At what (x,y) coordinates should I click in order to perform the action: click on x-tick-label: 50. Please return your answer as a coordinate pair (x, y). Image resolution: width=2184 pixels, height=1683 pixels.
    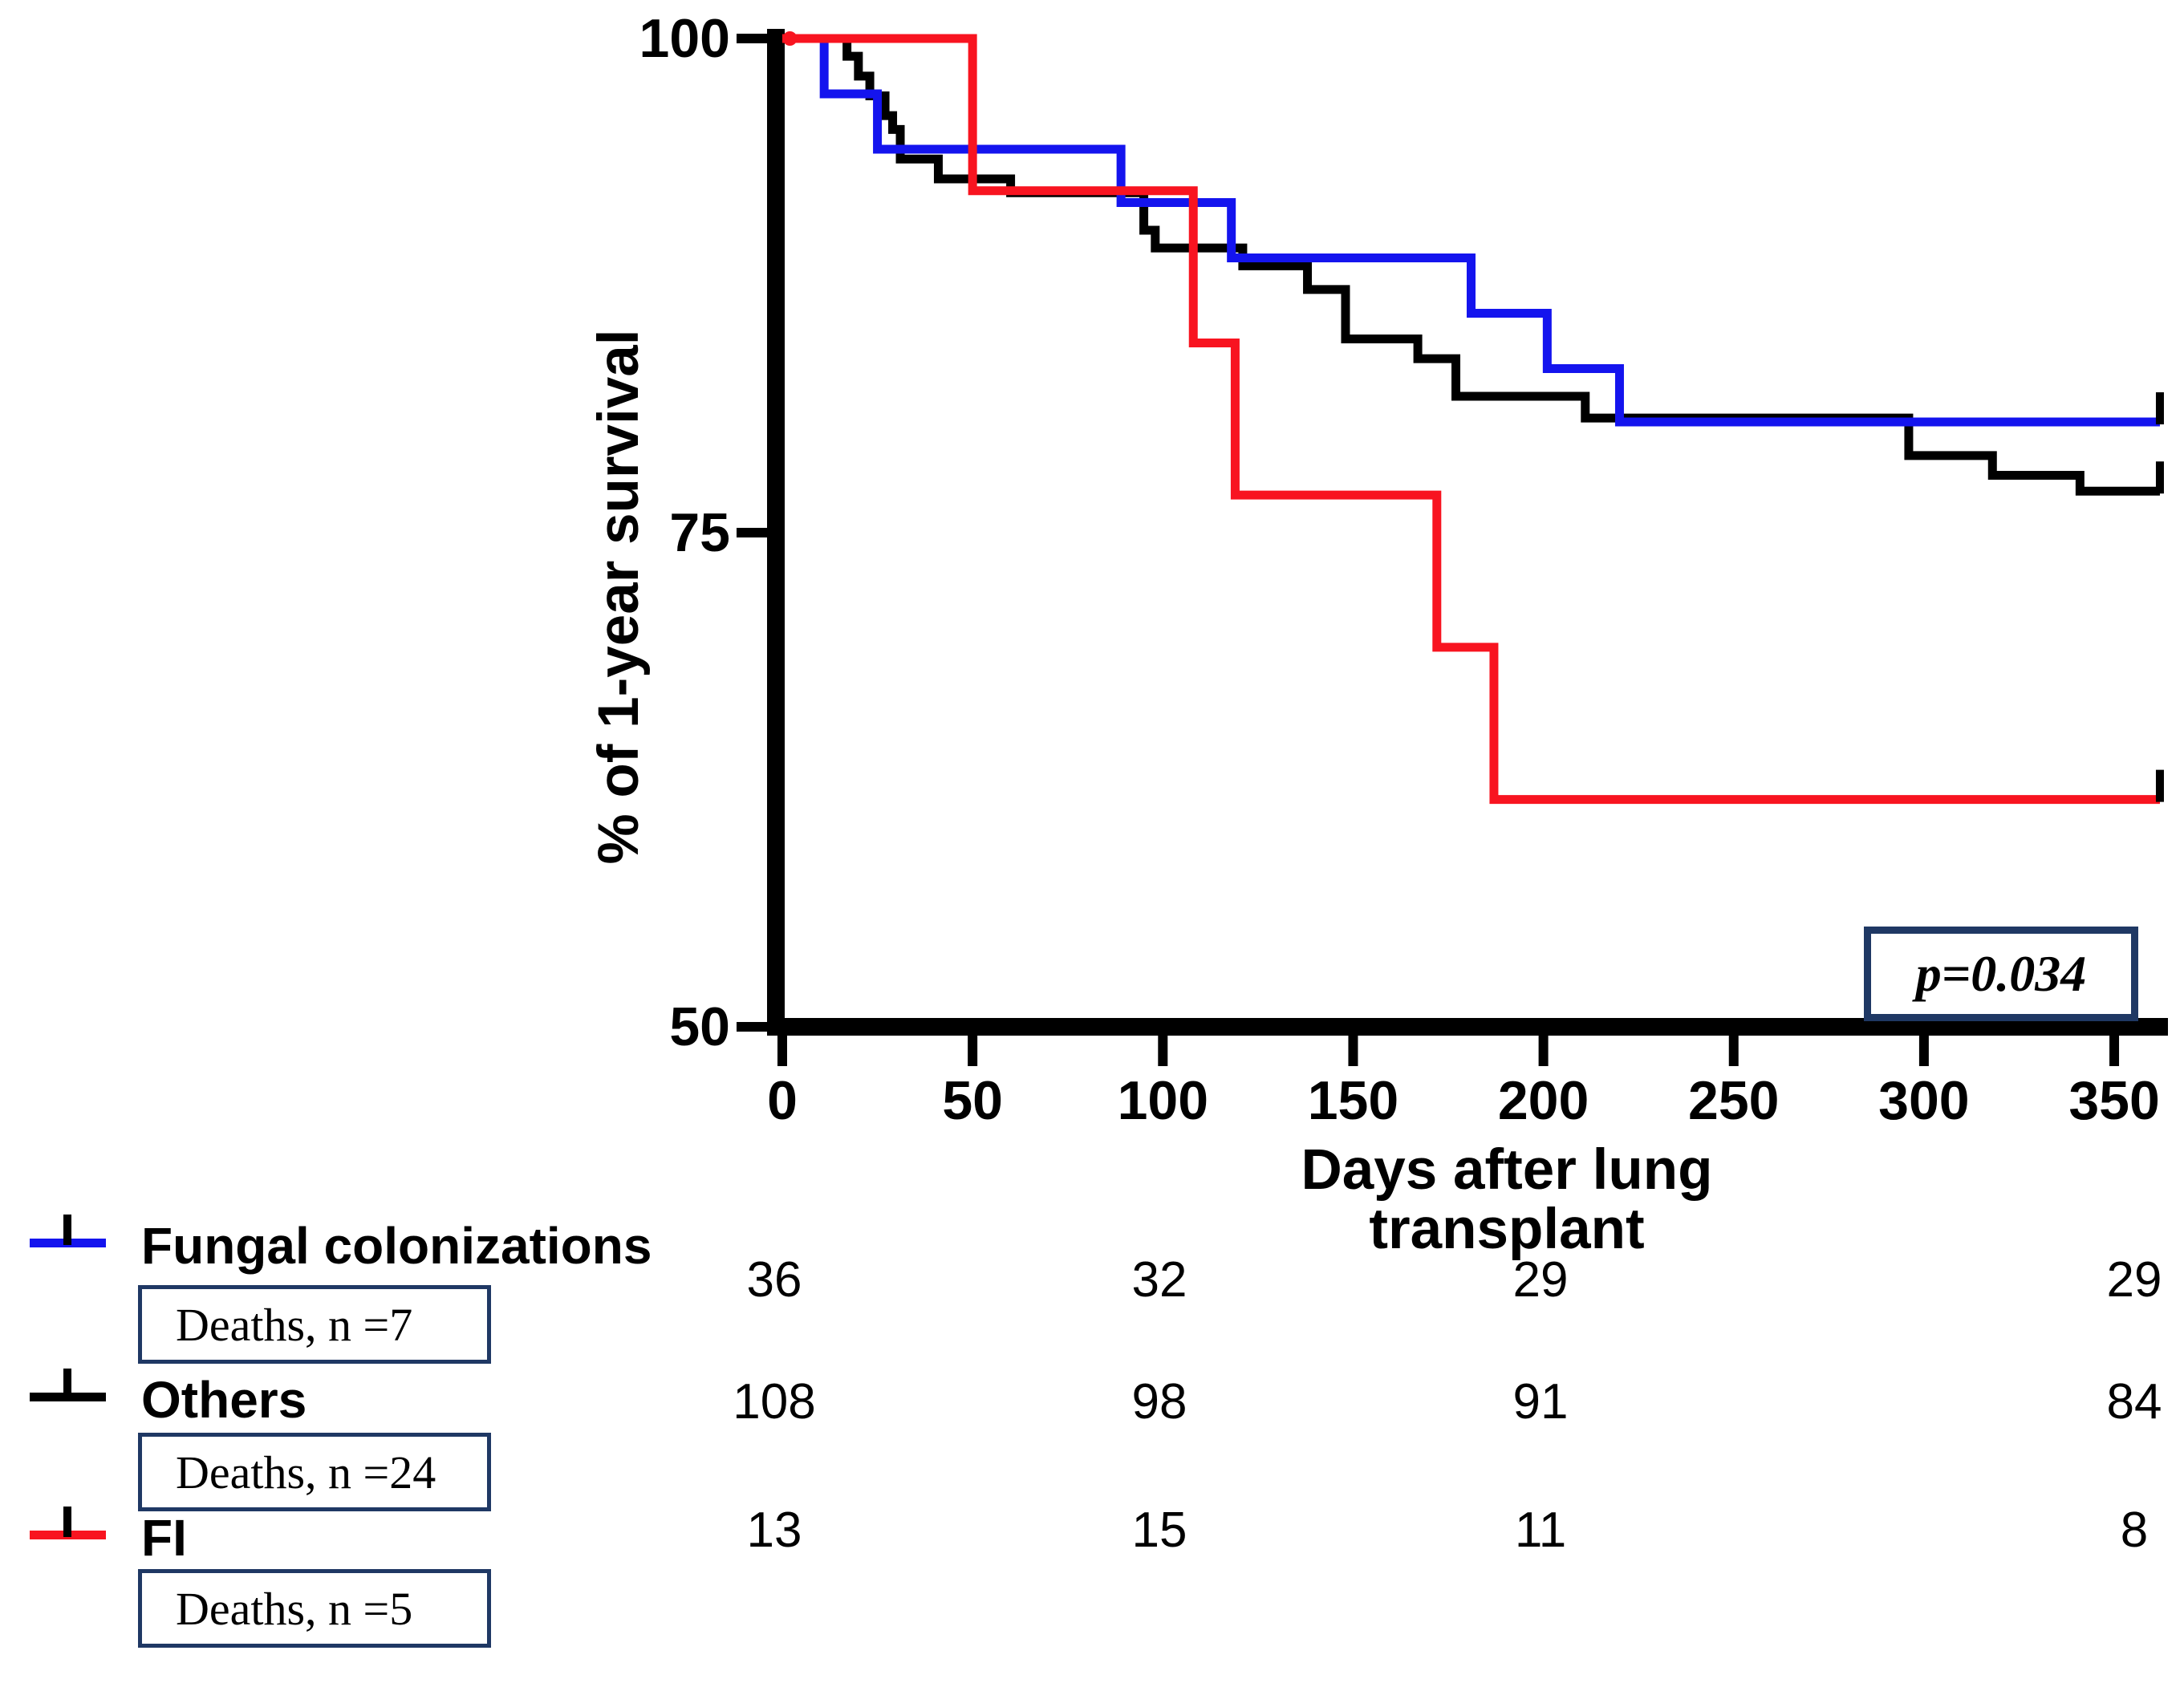
    Looking at the image, I should click on (972, 1100).